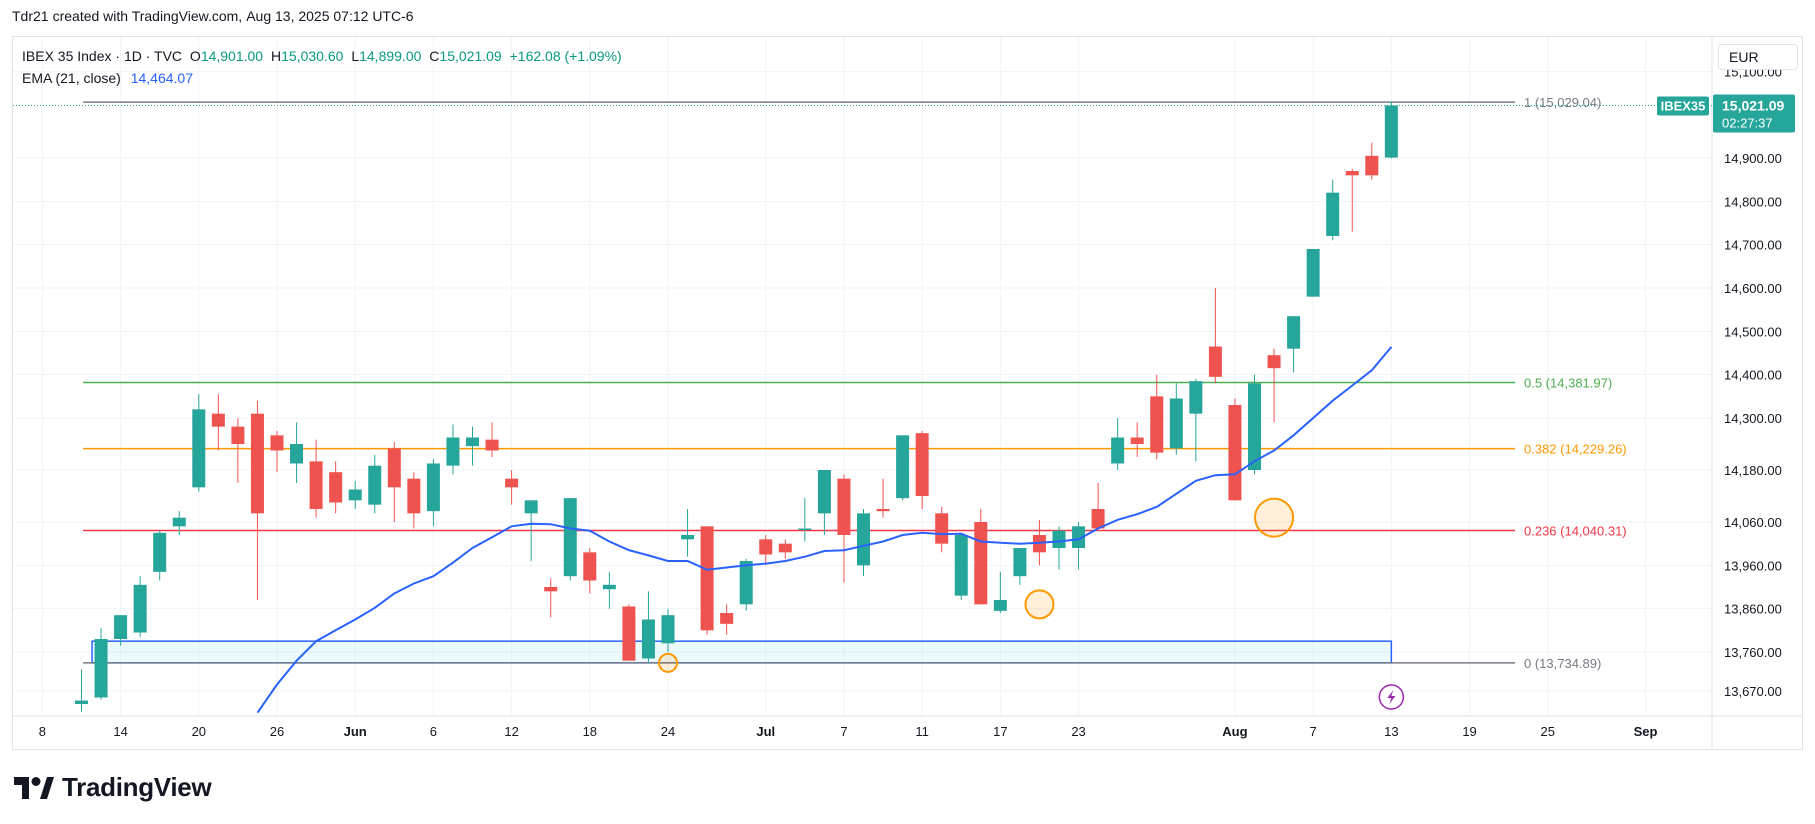 The height and width of the screenshot is (824, 1815). I want to click on price-axis-label: 14,060.00, so click(1753, 522).